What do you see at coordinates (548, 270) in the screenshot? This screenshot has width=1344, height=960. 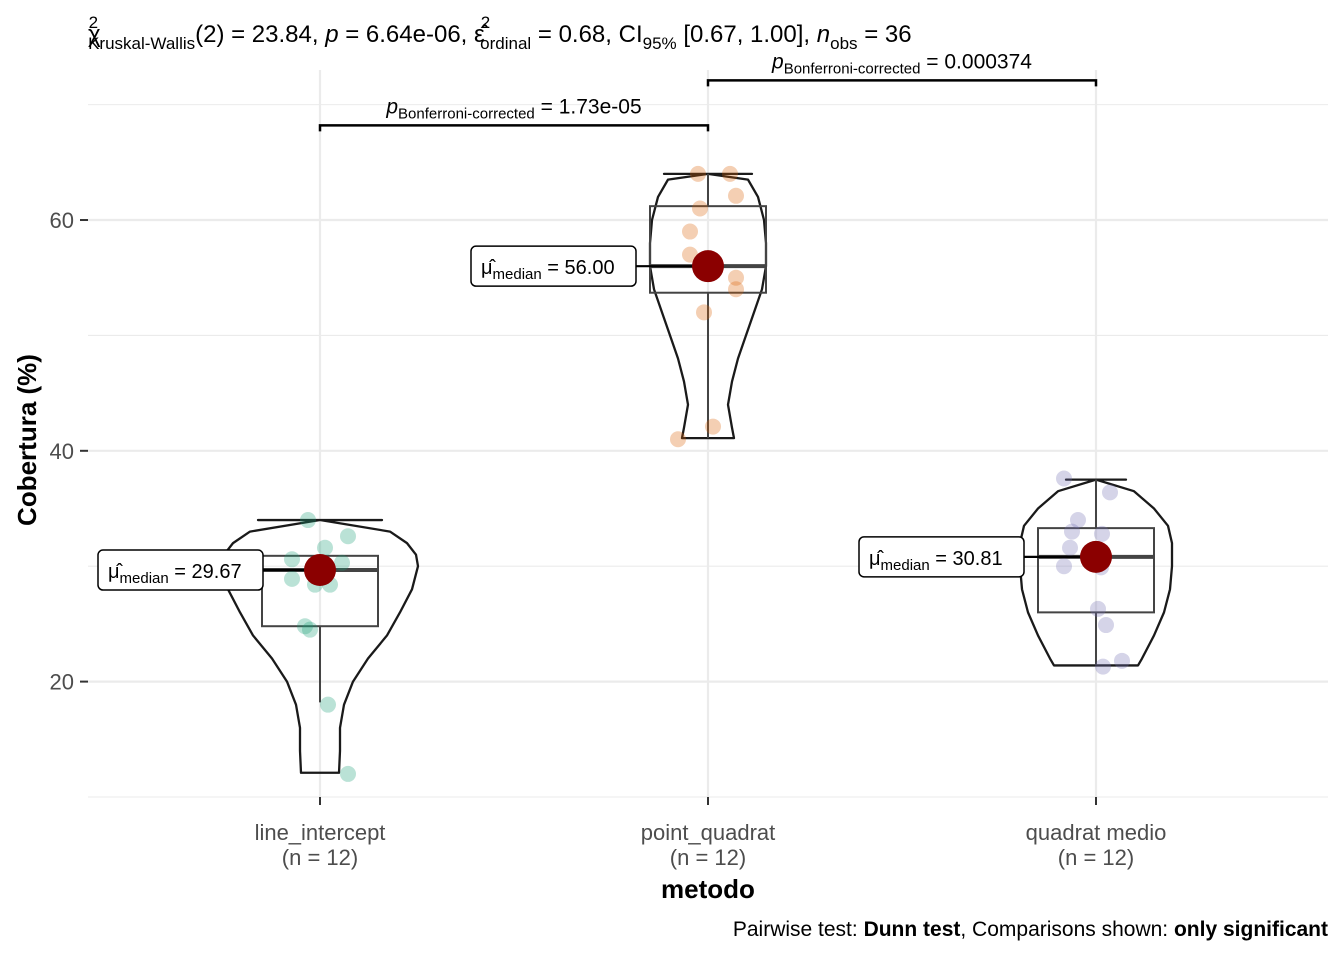 I see `median-label-text: μ̂median = 56.00` at bounding box center [548, 270].